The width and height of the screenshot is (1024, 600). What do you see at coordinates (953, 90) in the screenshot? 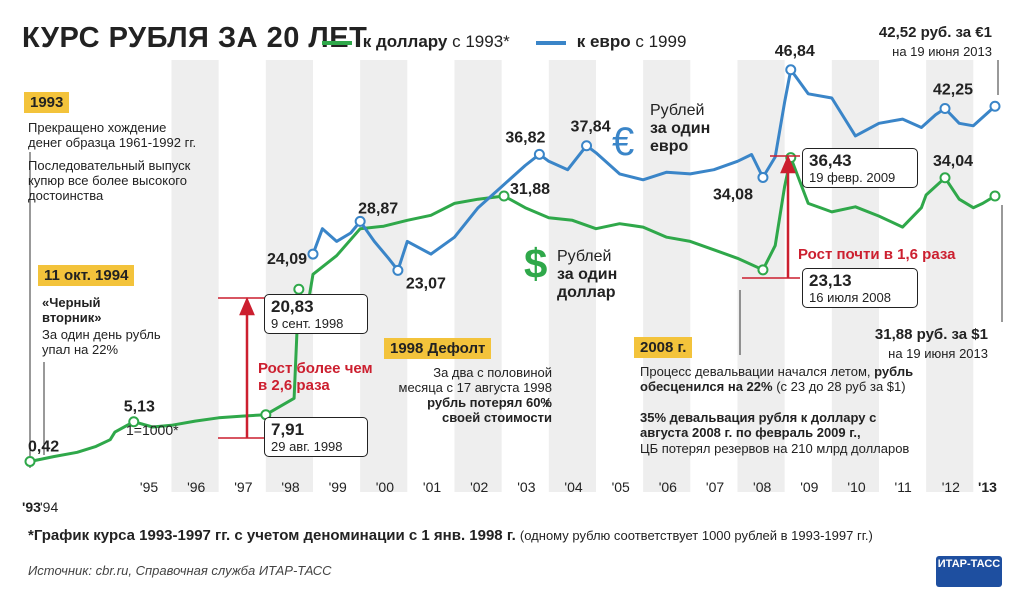
I see `data-label: 42,25` at bounding box center [953, 90].